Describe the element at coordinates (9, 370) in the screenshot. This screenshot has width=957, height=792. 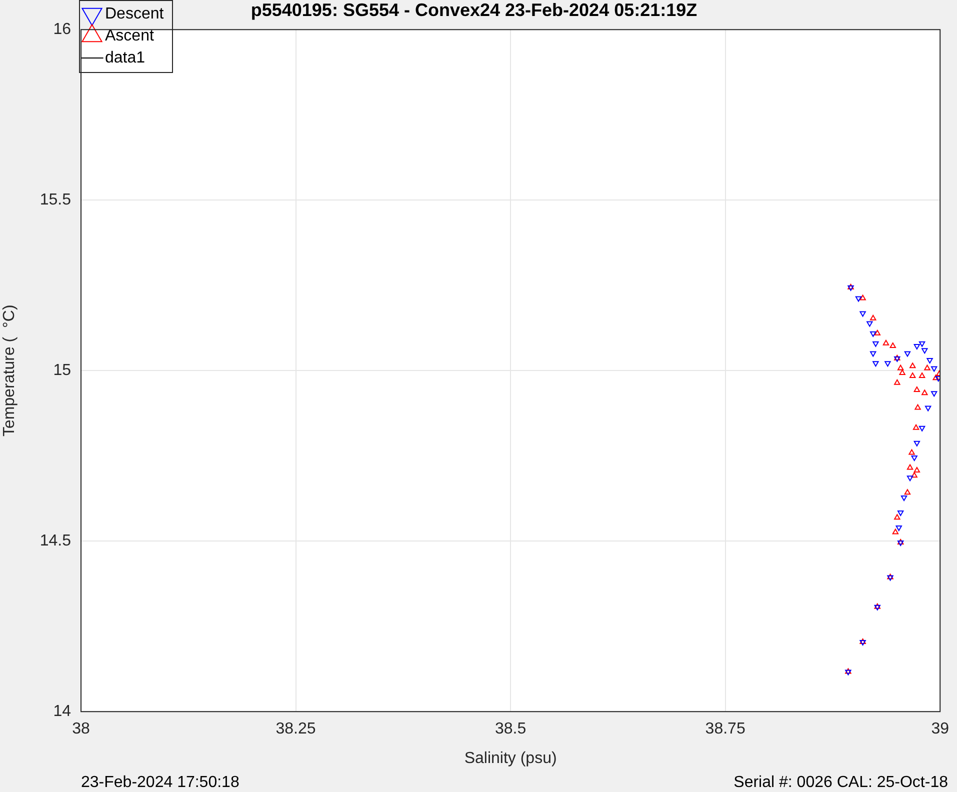
I see `y-axis-title: Temperature ( °C)` at that location.